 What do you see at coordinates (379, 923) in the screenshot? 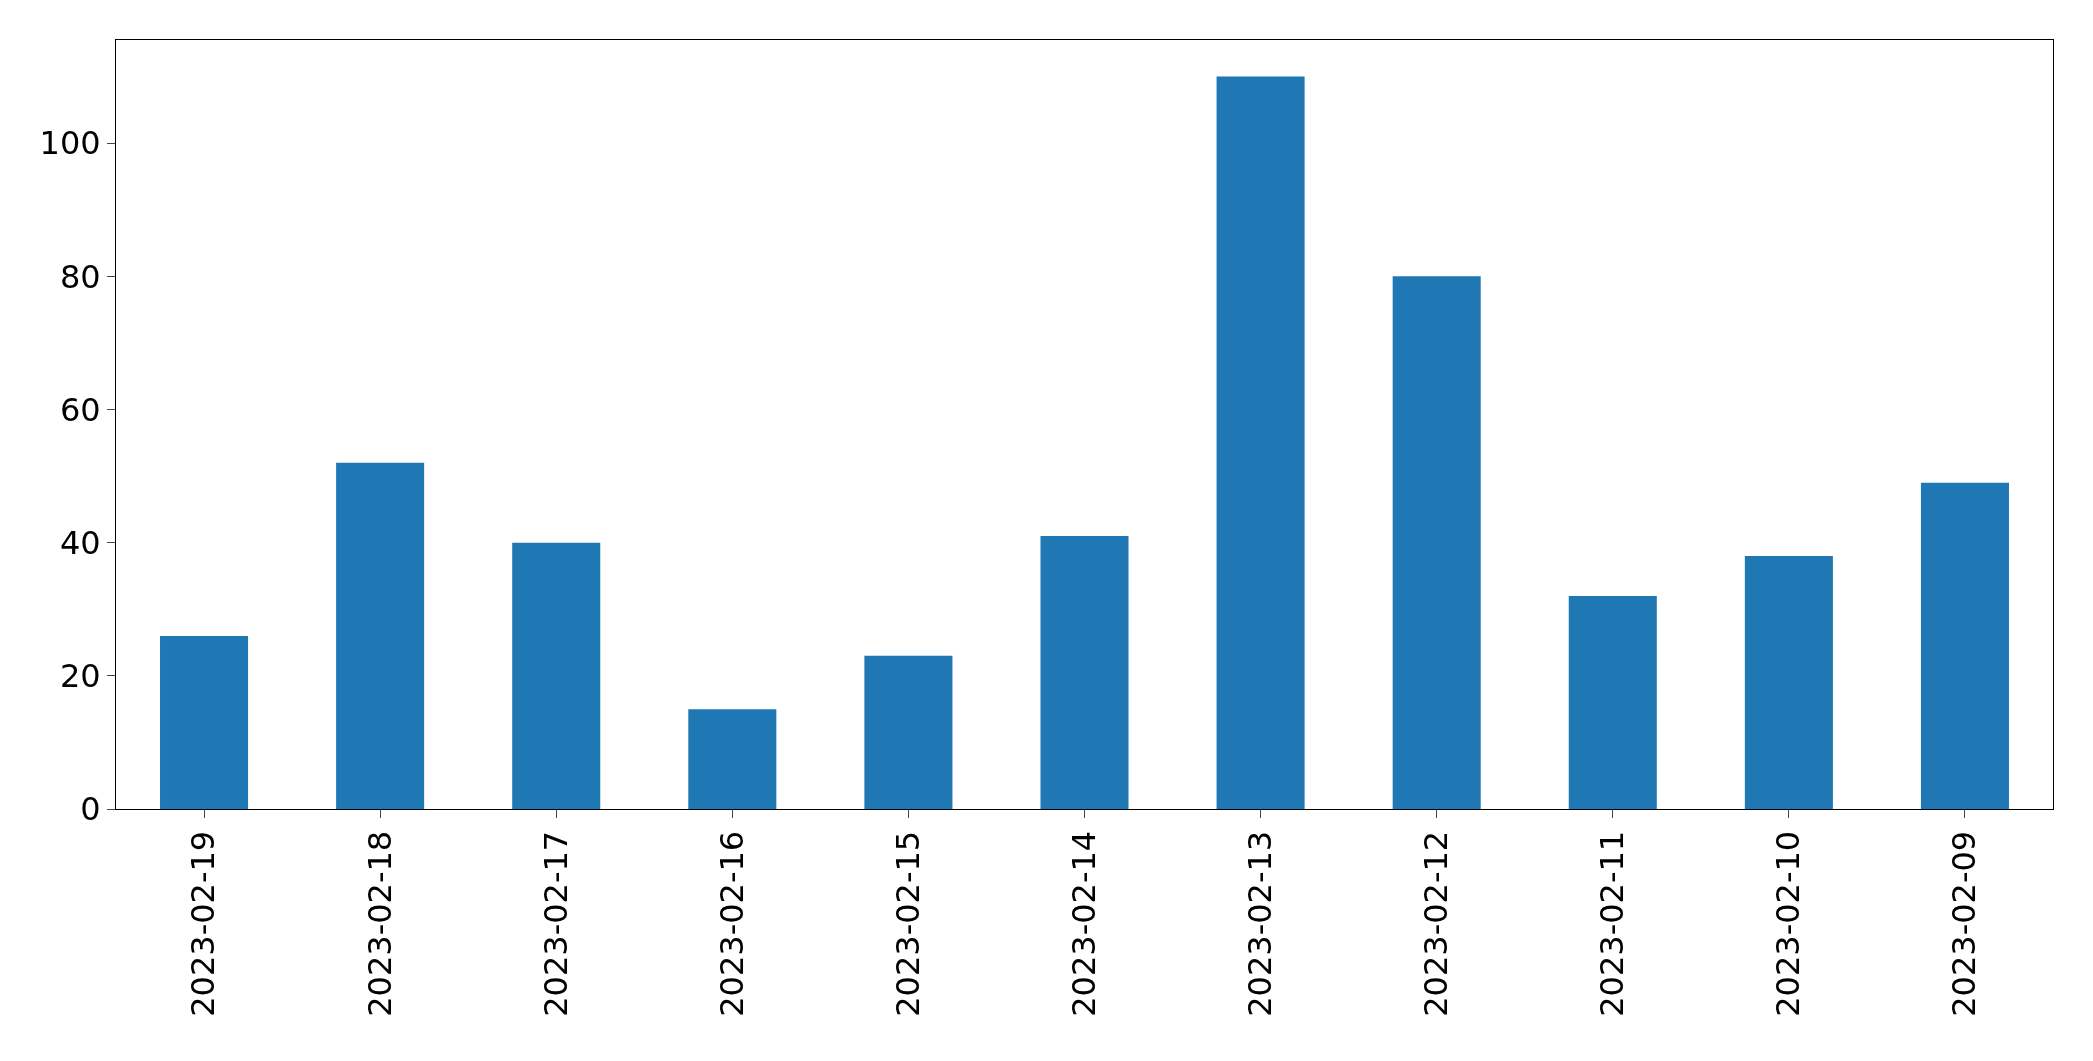
I see `x-tick-label: 2023-02-18` at bounding box center [379, 923].